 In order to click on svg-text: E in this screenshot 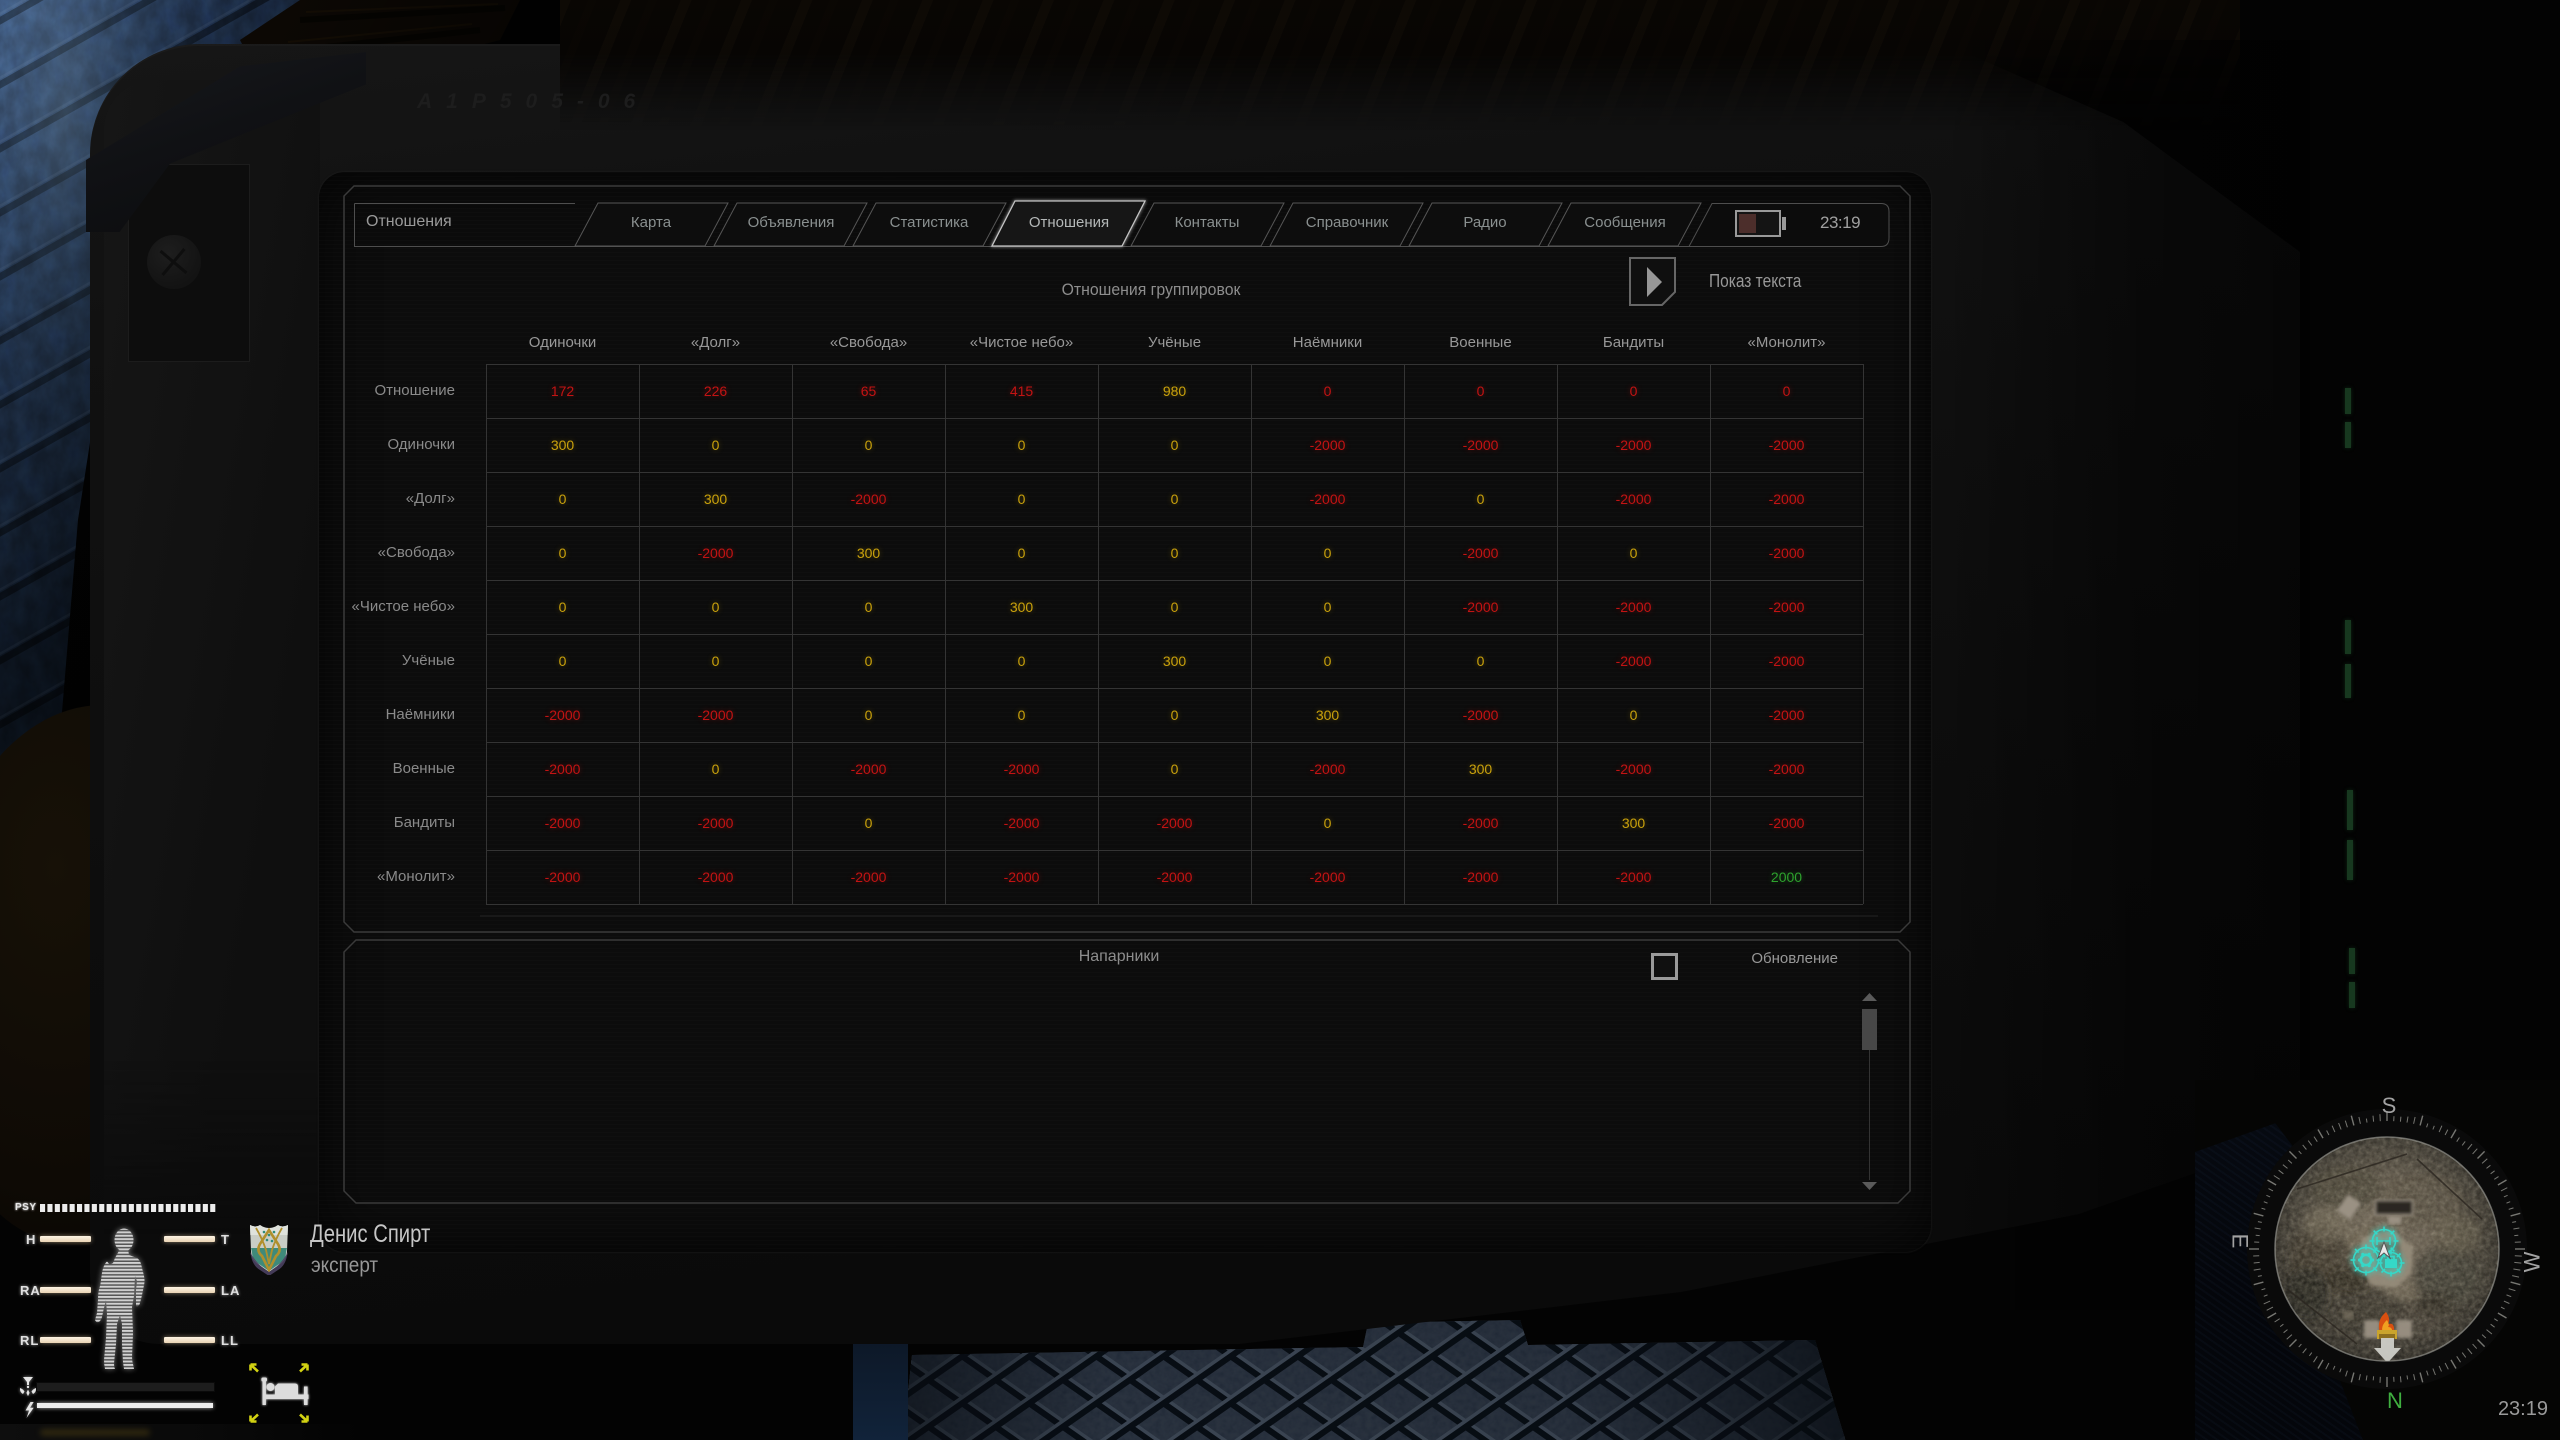, I will do `click(2240, 1241)`.